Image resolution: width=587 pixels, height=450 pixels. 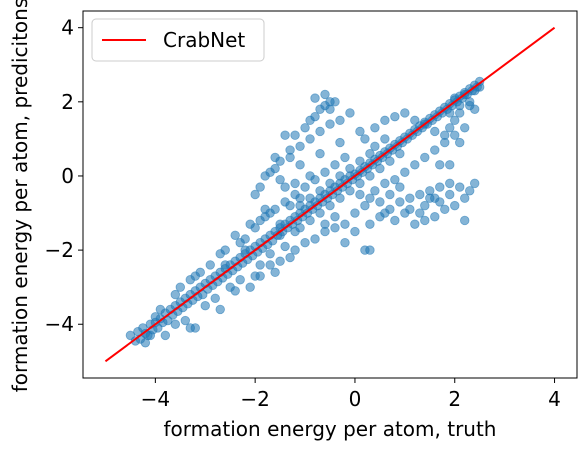 I want to click on x-tick-label: 4, so click(x=554, y=399).